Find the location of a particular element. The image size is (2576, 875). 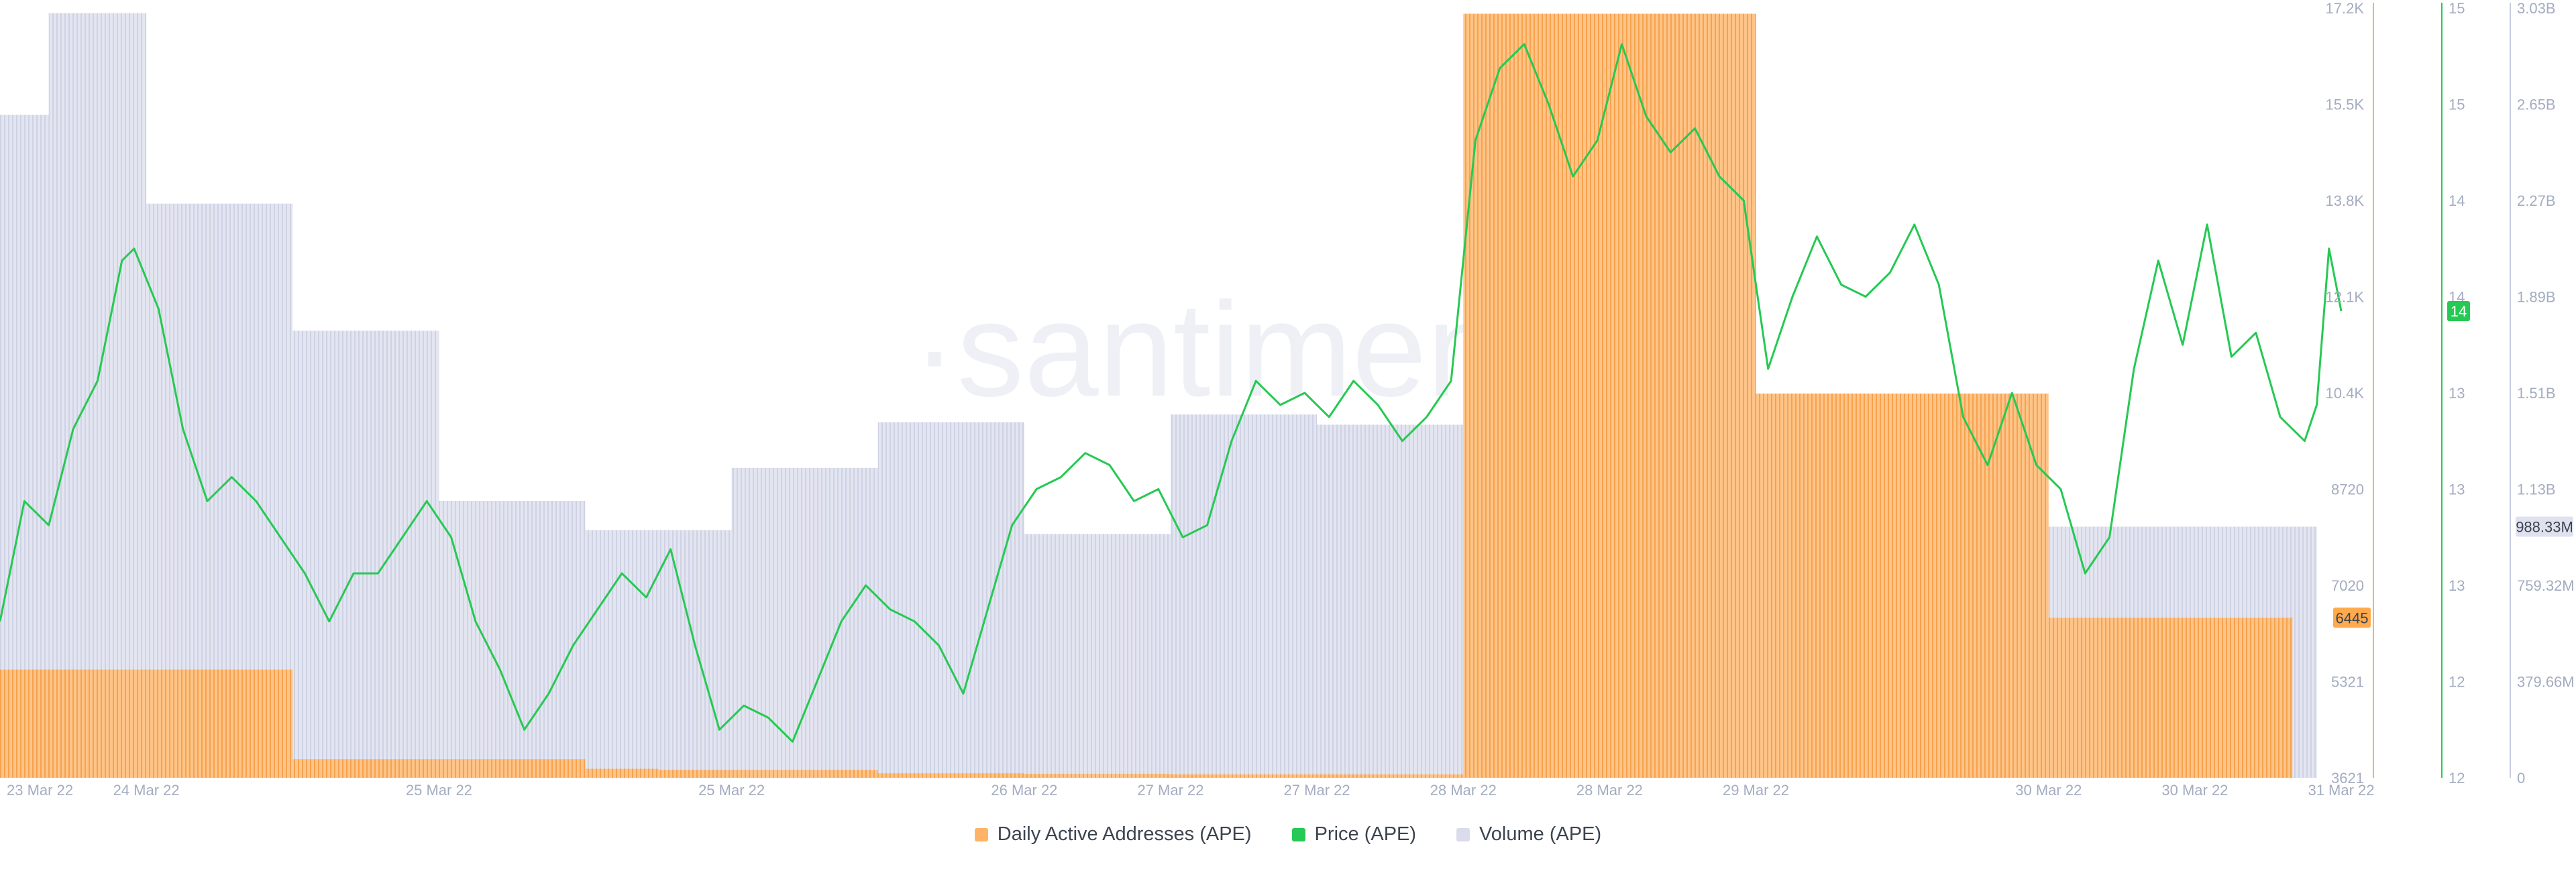

volume-tick-label: 1.13B is located at coordinates (2536, 489).